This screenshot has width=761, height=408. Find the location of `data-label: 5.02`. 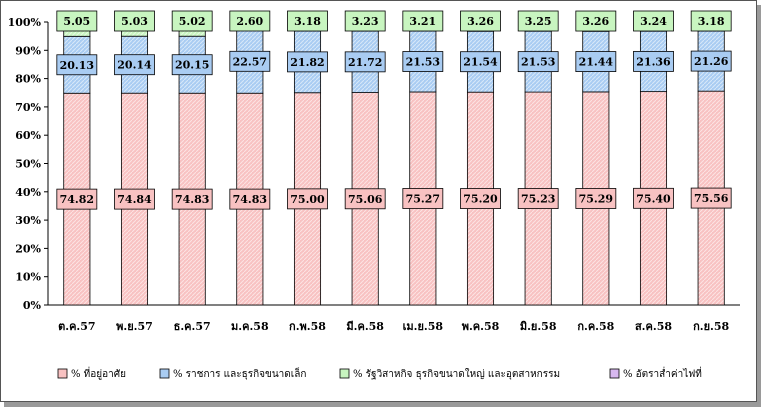

data-label: 5.02 is located at coordinates (192, 21).